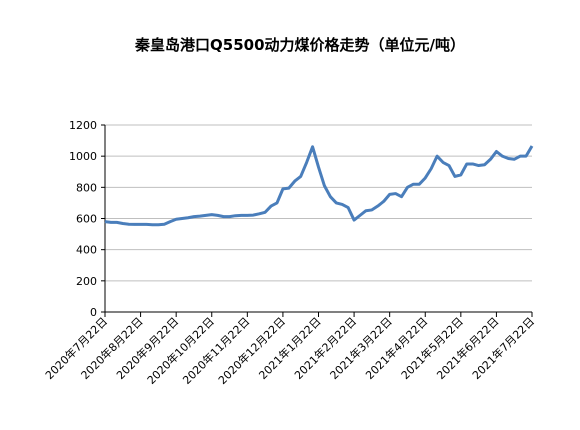 Image resolution: width=580 pixels, height=430 pixels. I want to click on y-tick-label: 800, so click(86, 187).